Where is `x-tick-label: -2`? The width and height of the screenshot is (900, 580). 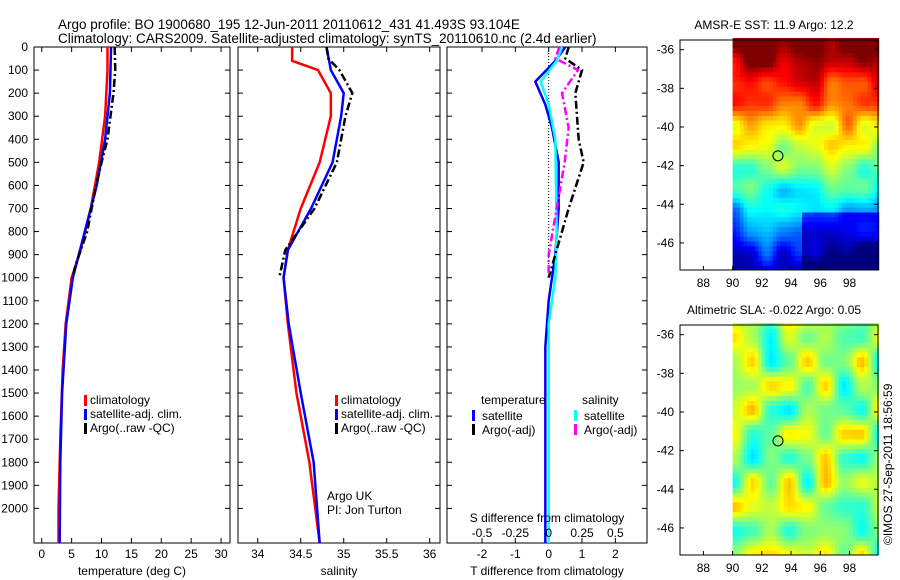
x-tick-label: -2 is located at coordinates (482, 554).